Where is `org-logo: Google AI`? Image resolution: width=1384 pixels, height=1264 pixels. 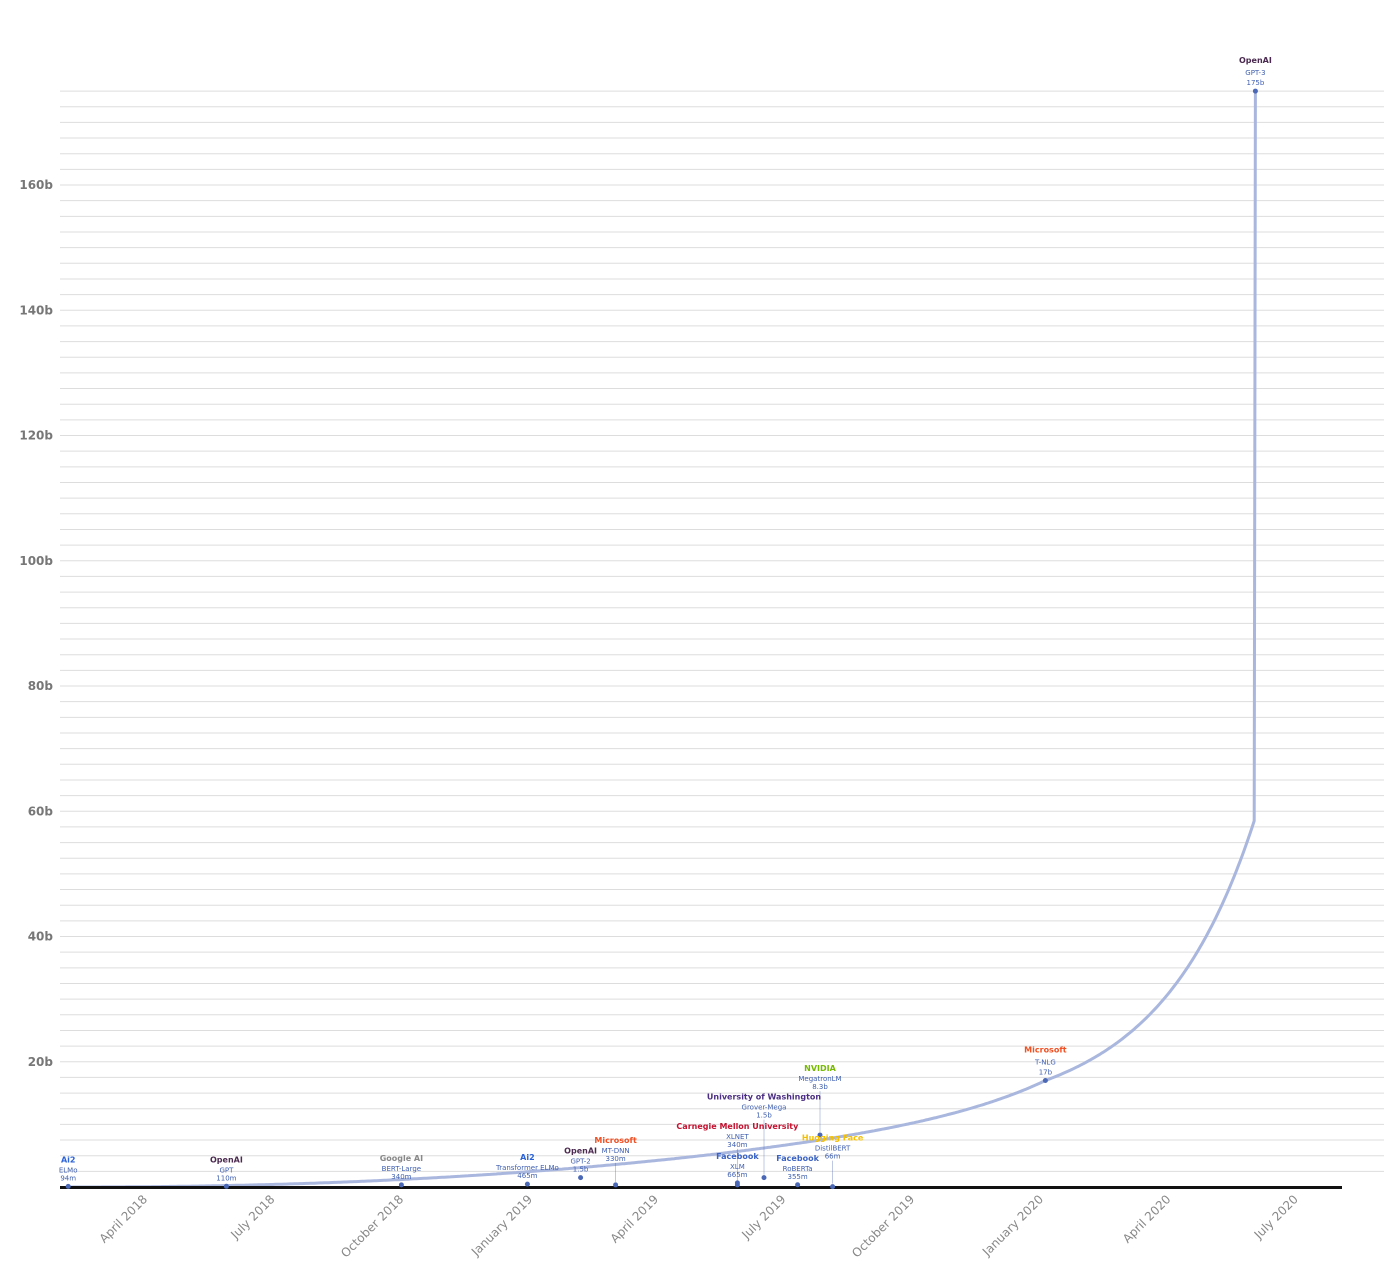
org-logo: Google AI is located at coordinates (401, 1158).